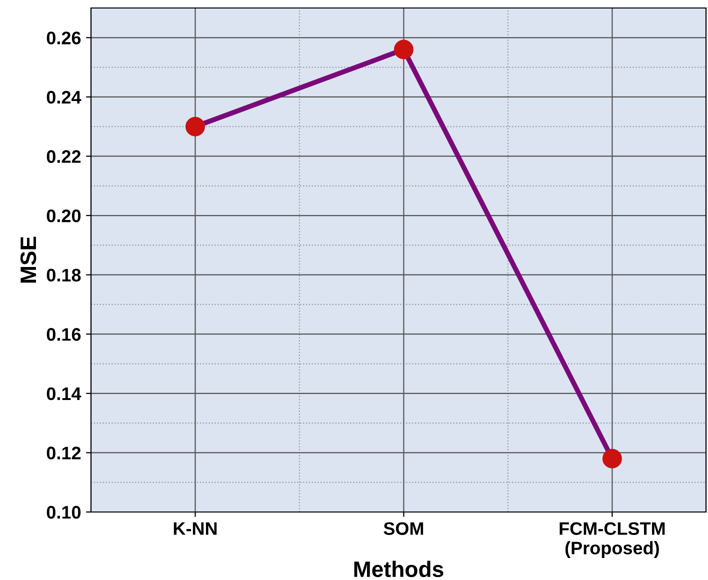 This screenshot has height=580, width=708. What do you see at coordinates (64, 97) in the screenshot?
I see `y-tick-label: 0.24` at bounding box center [64, 97].